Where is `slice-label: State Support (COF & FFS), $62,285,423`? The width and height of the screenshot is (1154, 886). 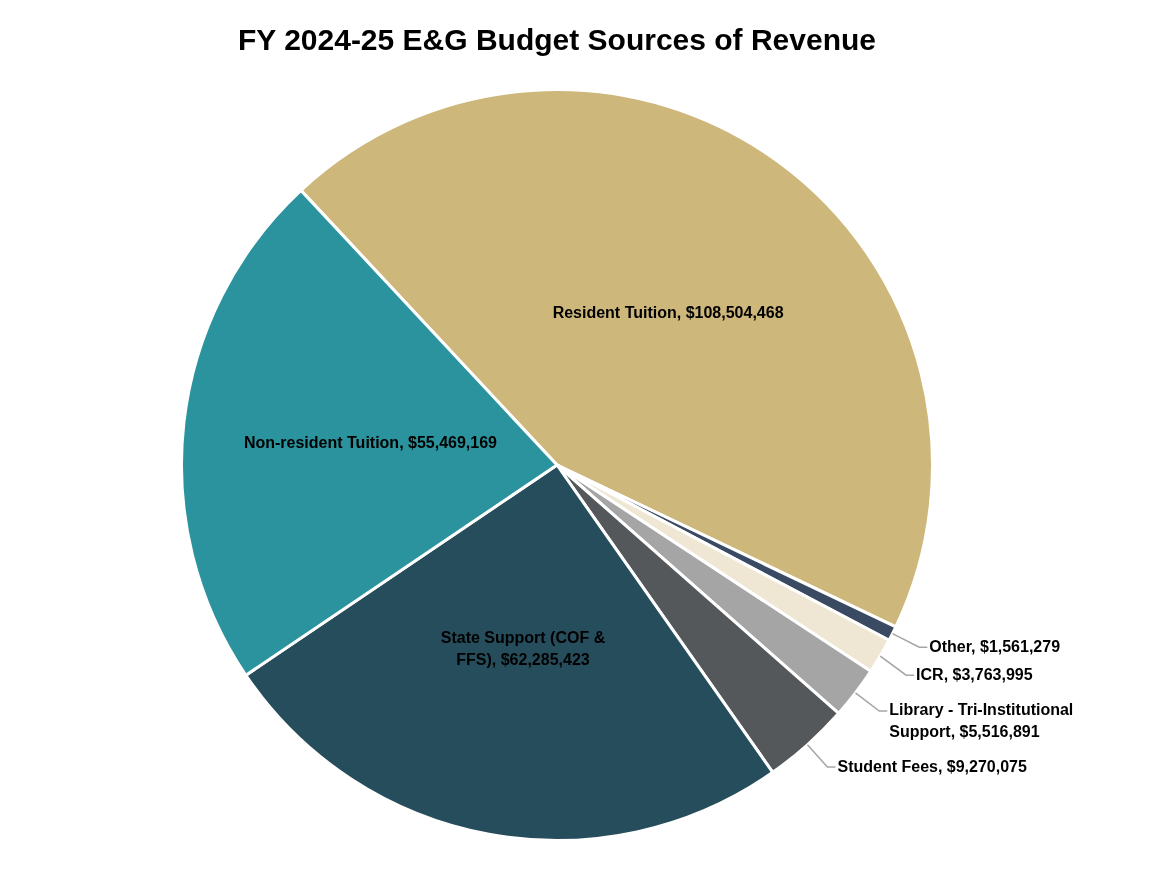
slice-label: State Support (COF & FFS), $62,285,423 is located at coordinates (523, 649).